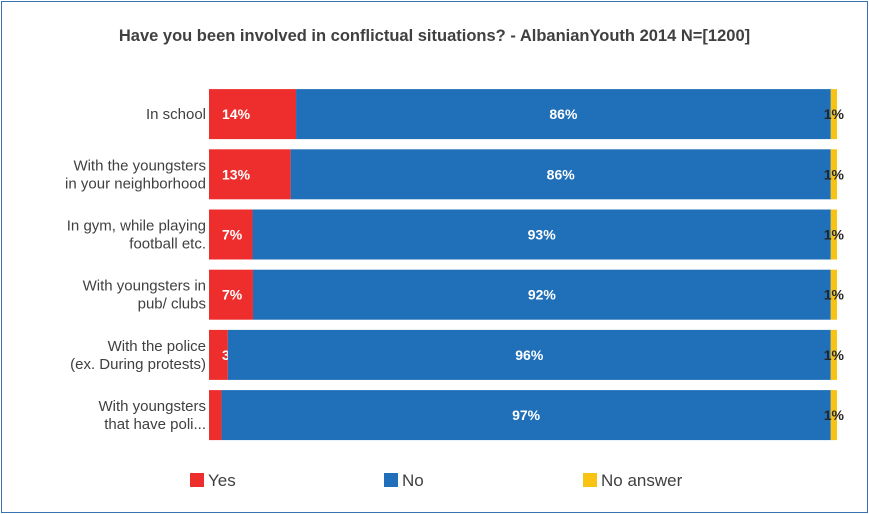  I want to click on category-label: In gym, while playing football etc., so click(136, 235).